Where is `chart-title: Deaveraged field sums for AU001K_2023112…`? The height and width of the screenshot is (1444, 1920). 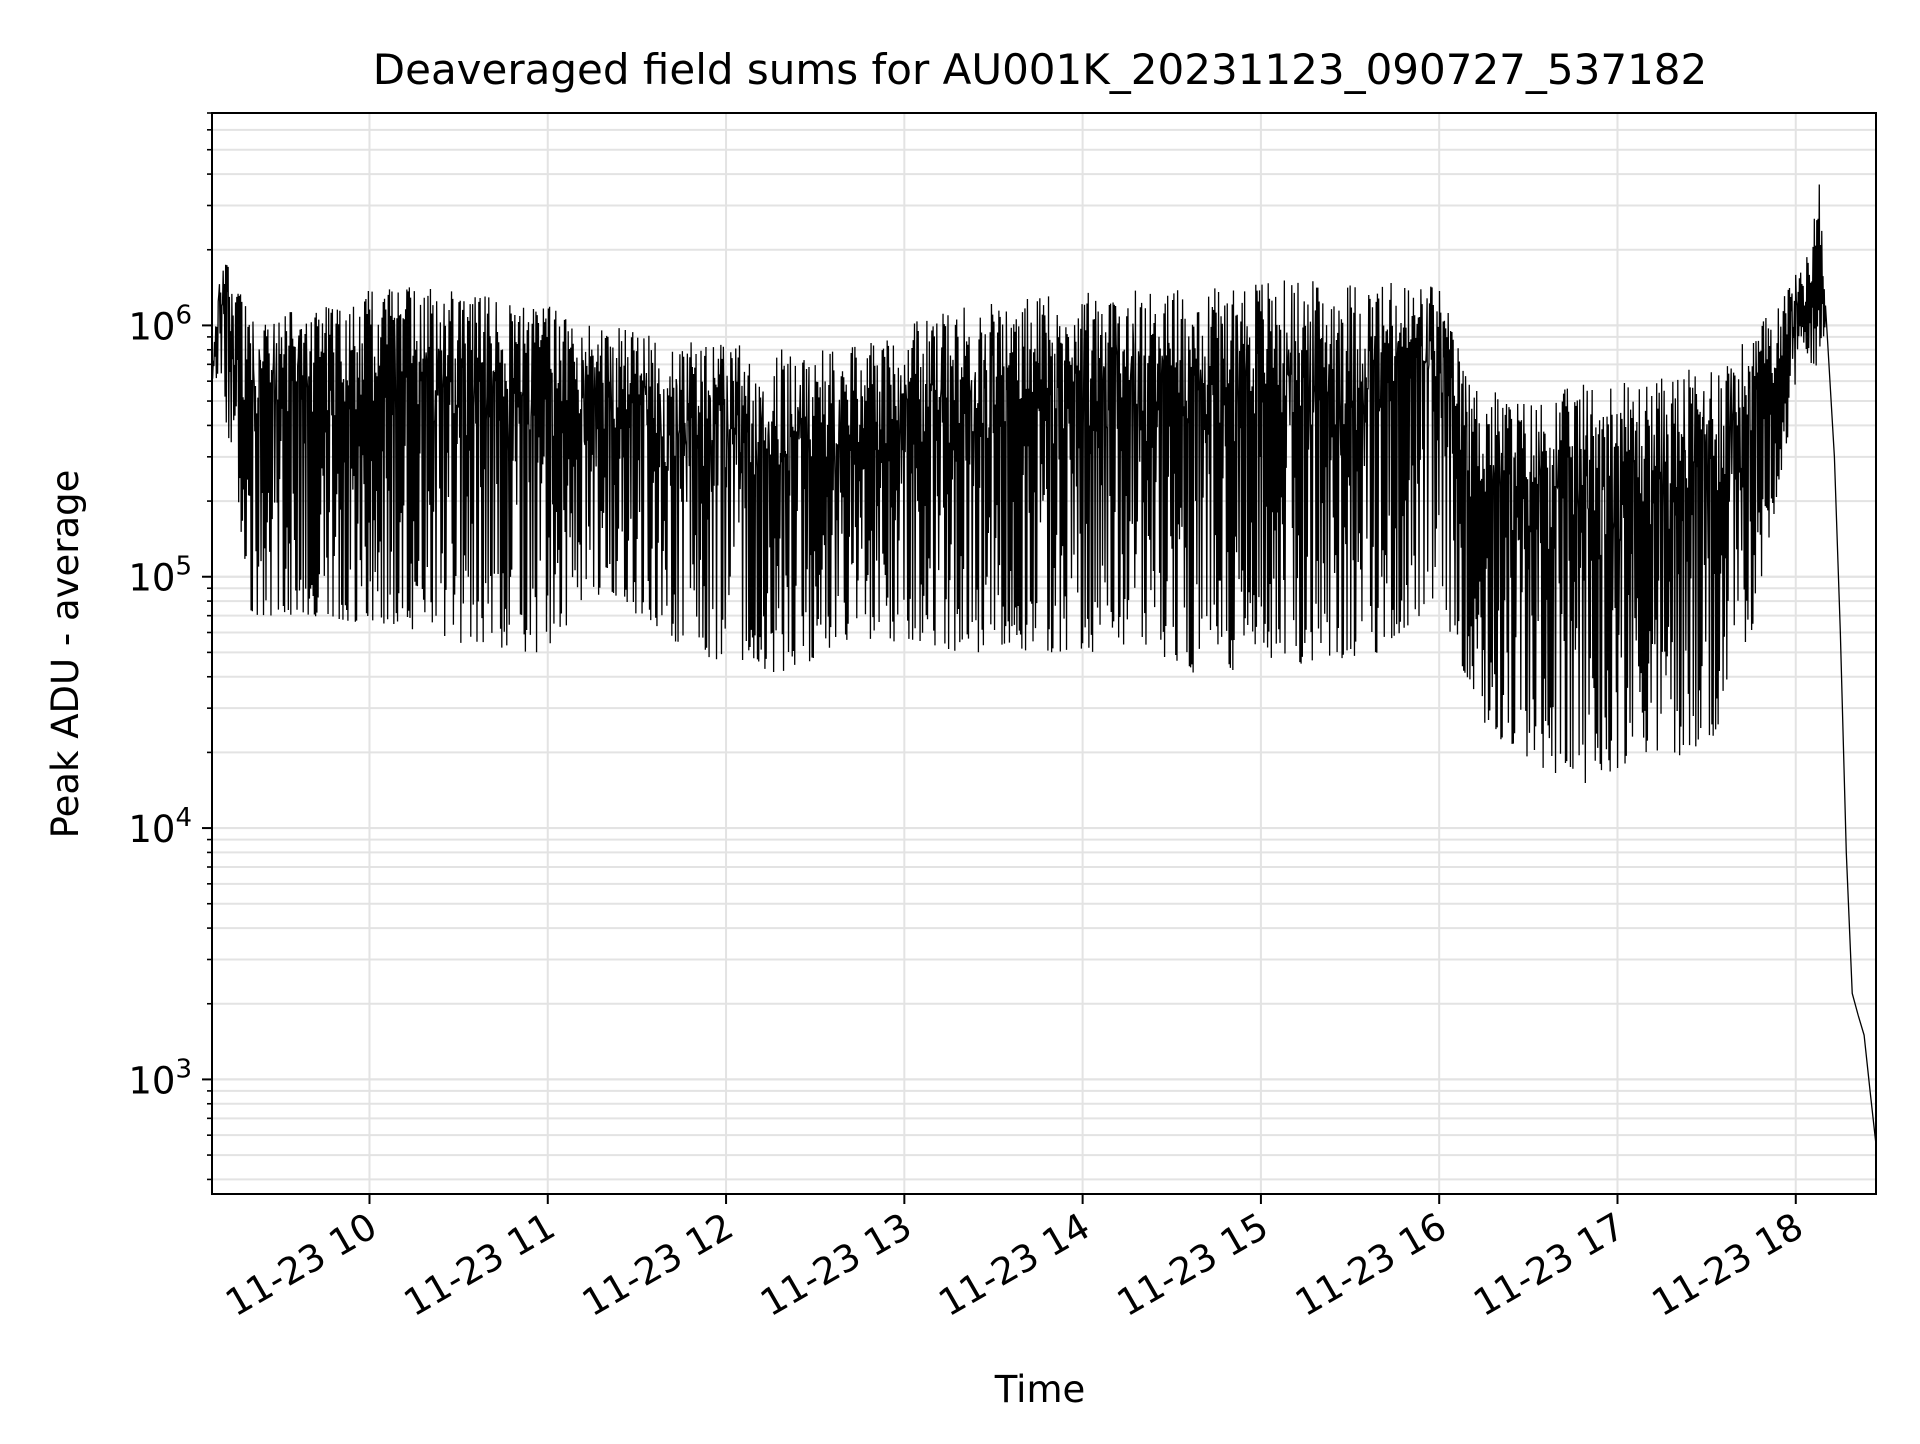
chart-title: Deaveraged field sums for AU001K_2023112… is located at coordinates (1040, 69).